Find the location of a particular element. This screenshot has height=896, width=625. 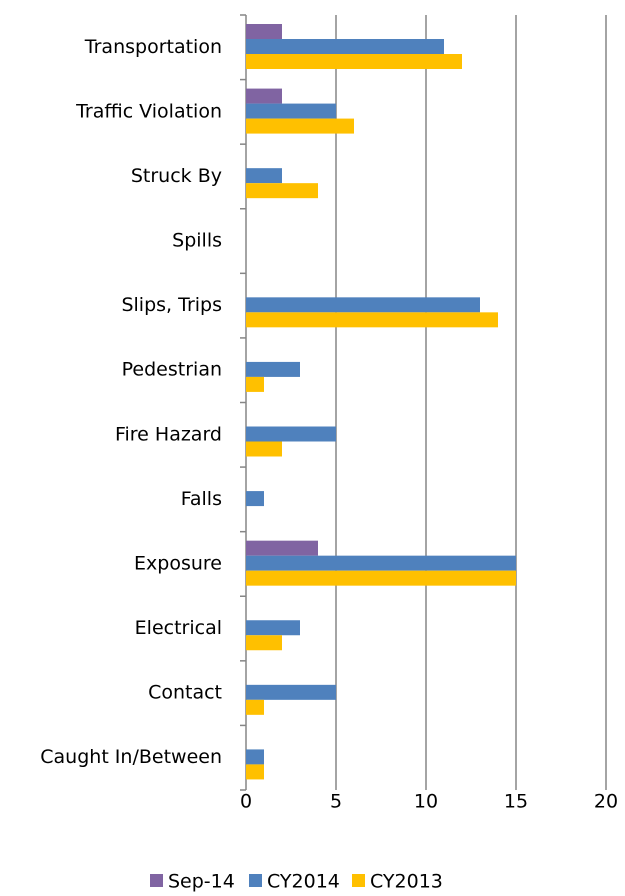

y-tick-label: Transportation is located at coordinates (153, 47).